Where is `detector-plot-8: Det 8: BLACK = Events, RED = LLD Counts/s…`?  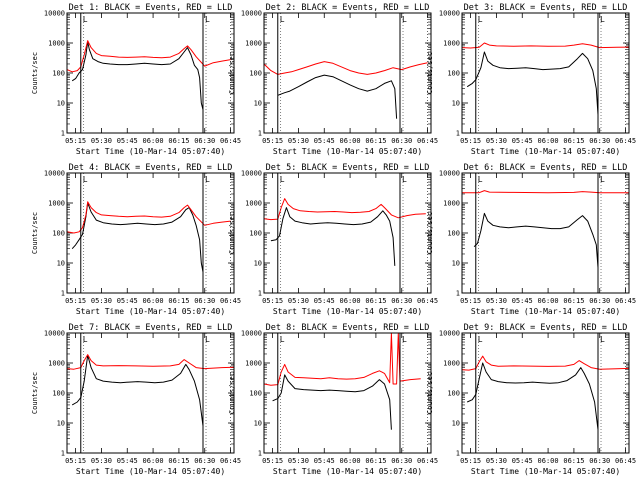
detector-plot-8: Det 8: BLACK = Events, RED = LLD Counts/s… is located at coordinates (333, 399).